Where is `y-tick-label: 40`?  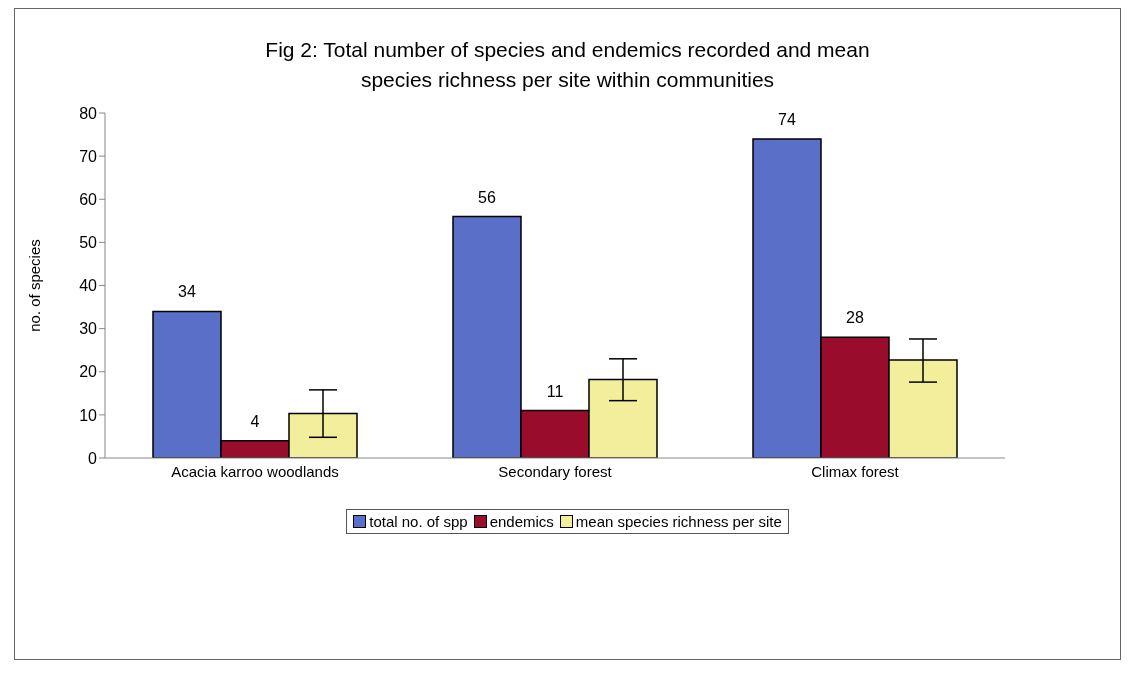
y-tick-label: 40 is located at coordinates (88, 286).